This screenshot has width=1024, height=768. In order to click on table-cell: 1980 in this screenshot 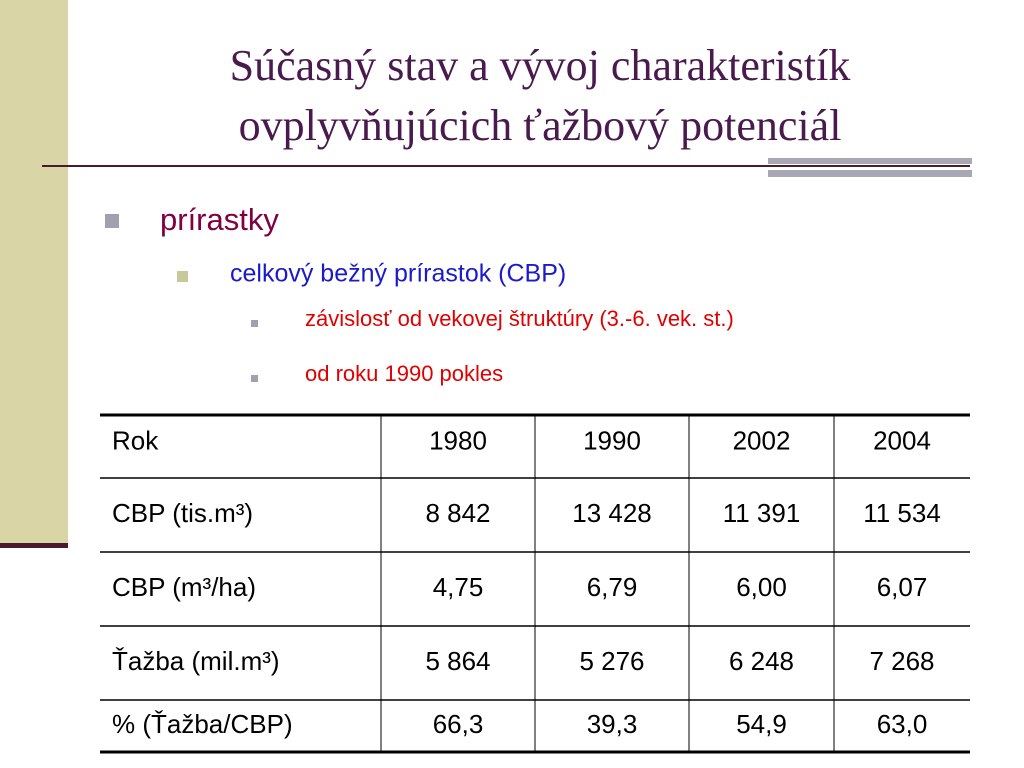, I will do `click(458, 440)`.